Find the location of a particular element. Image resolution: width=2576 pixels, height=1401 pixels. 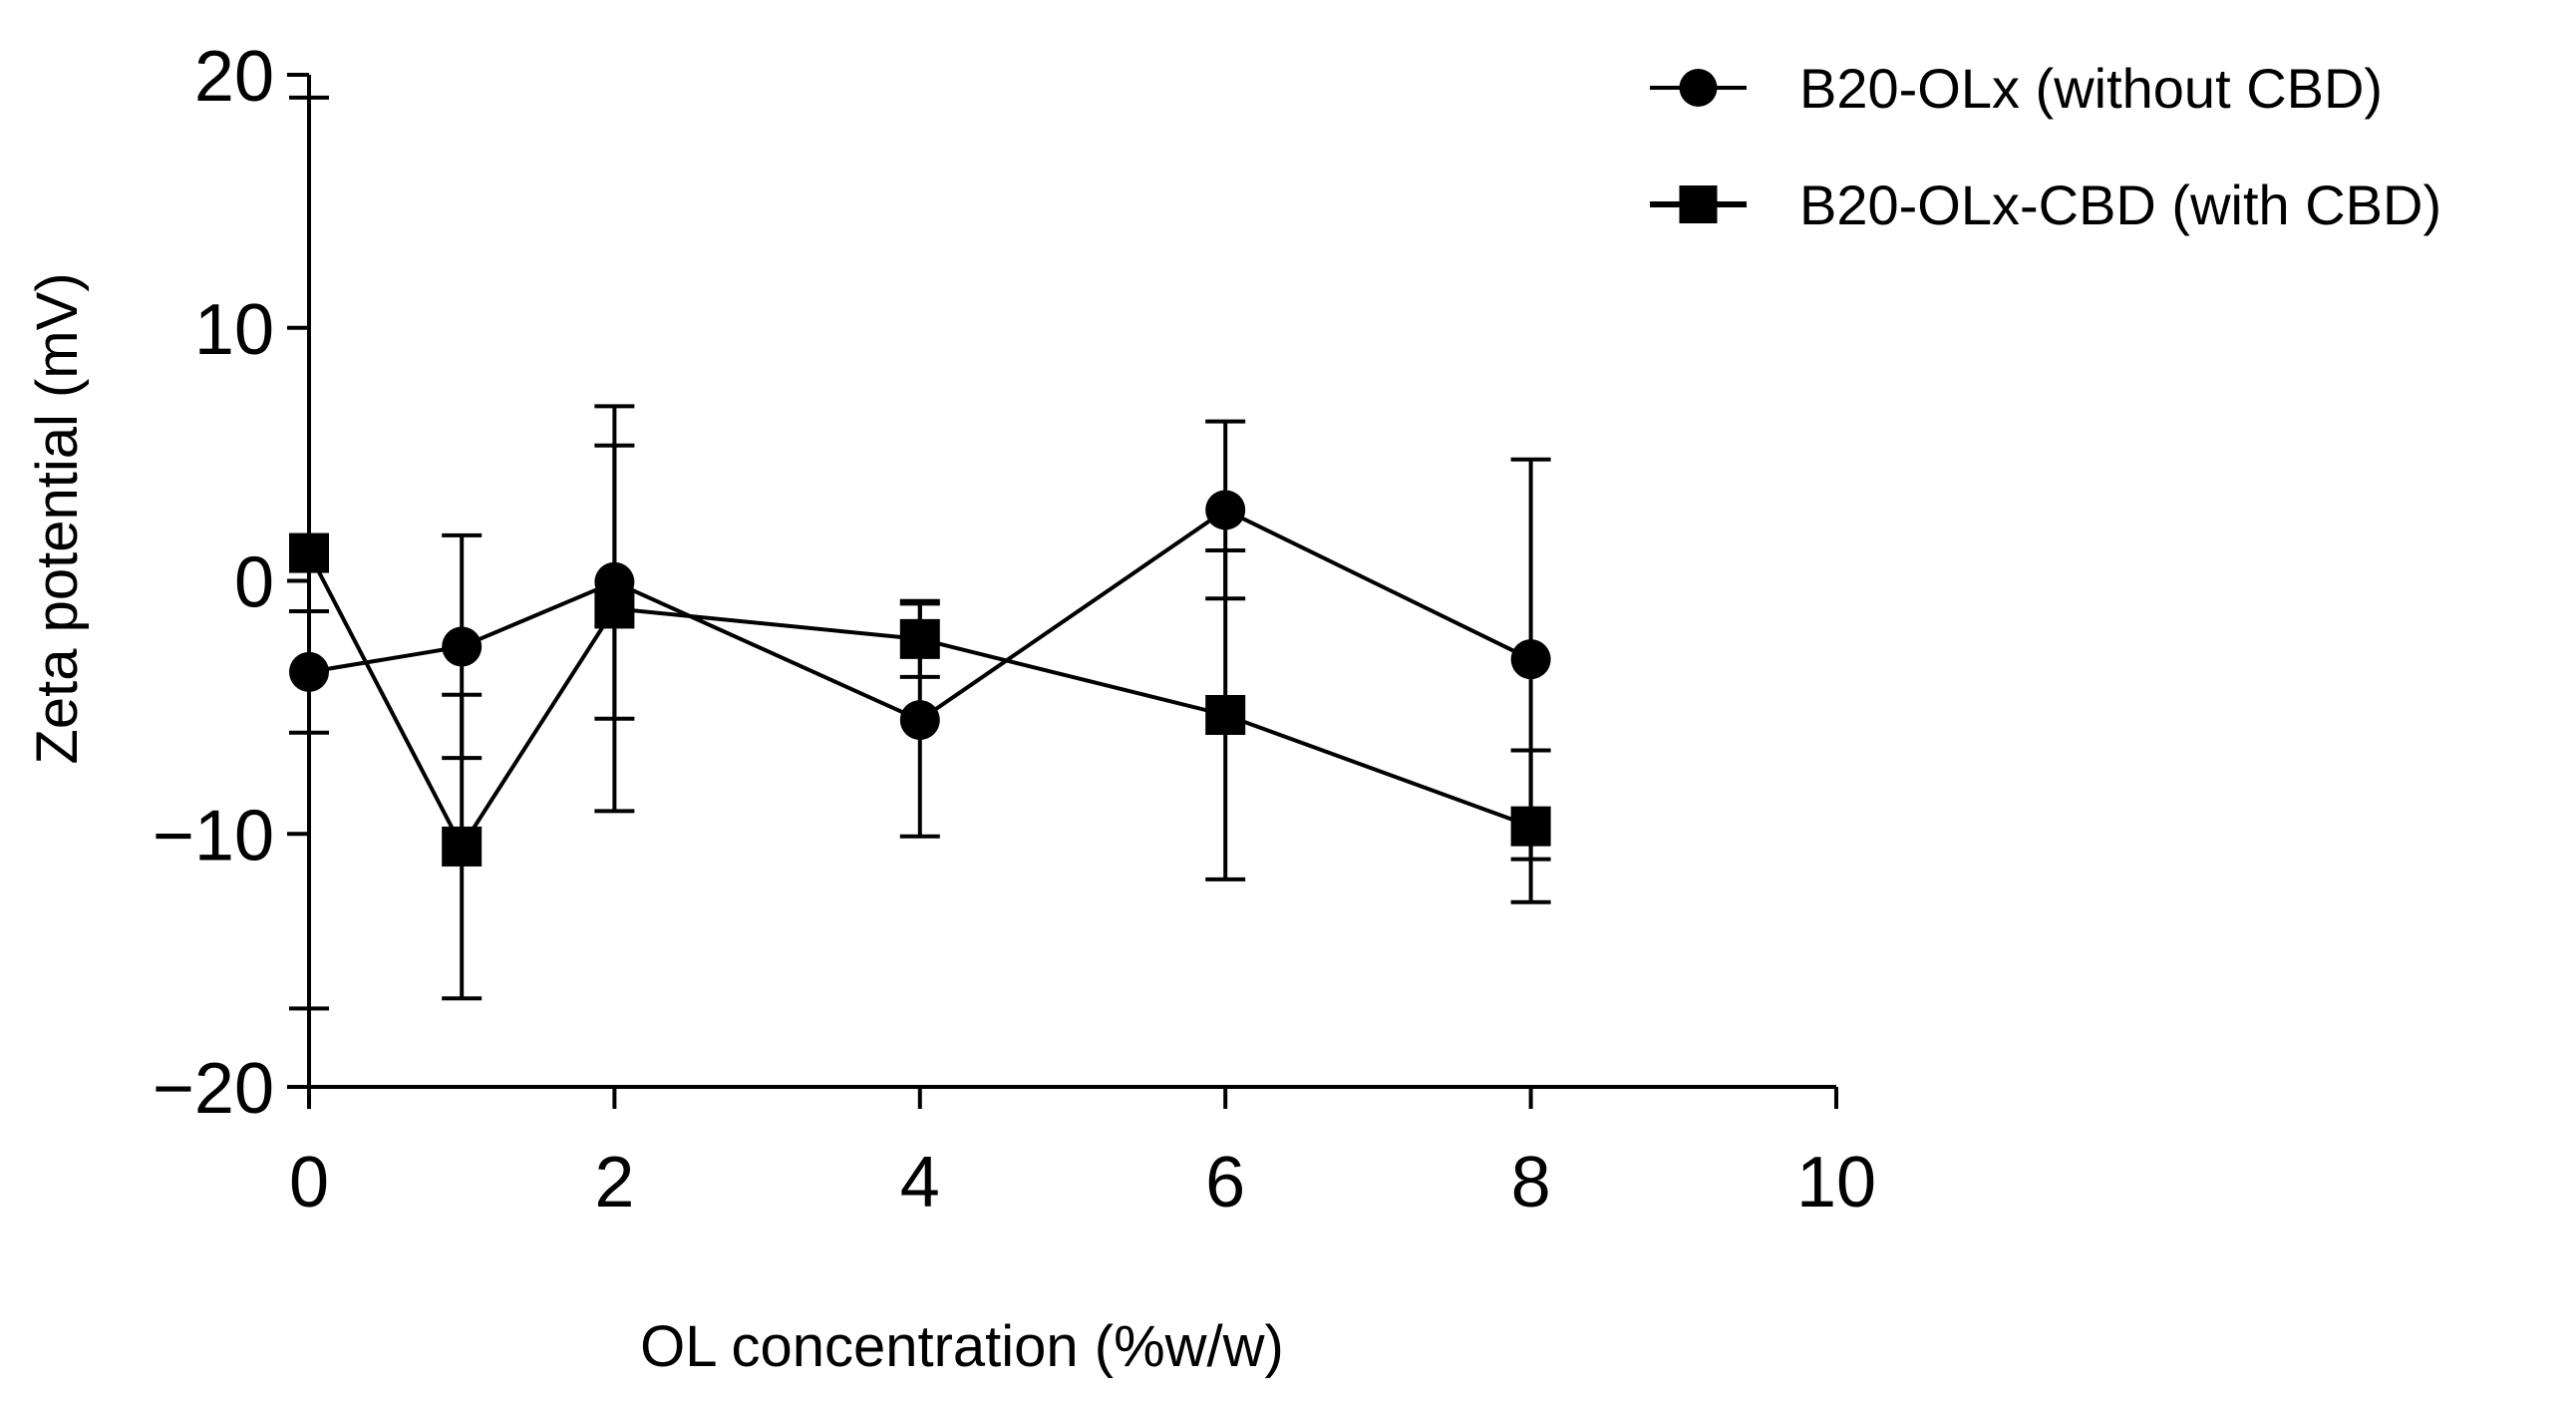

series-lines is located at coordinates (919, 679).